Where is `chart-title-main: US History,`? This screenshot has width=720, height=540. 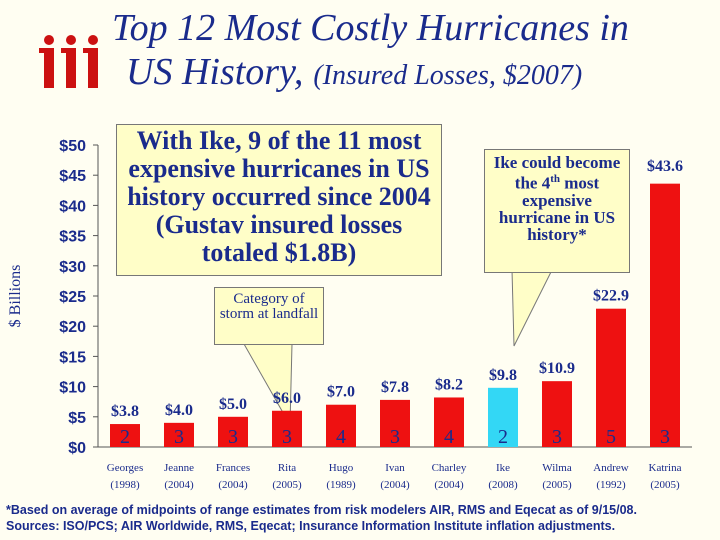 chart-title-main: US History, is located at coordinates (215, 72).